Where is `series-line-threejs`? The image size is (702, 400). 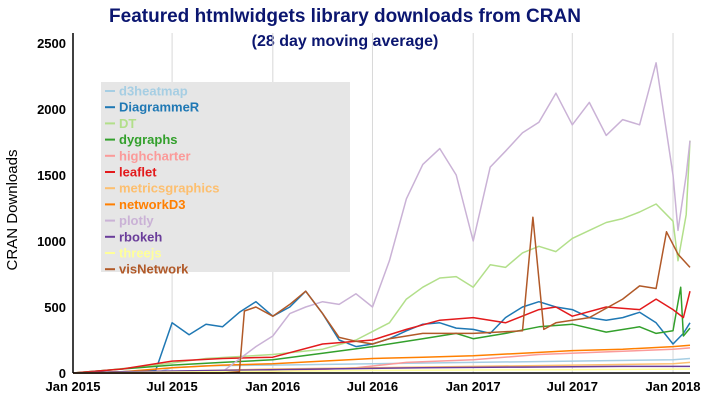 series-line-threejs is located at coordinates (381, 371).